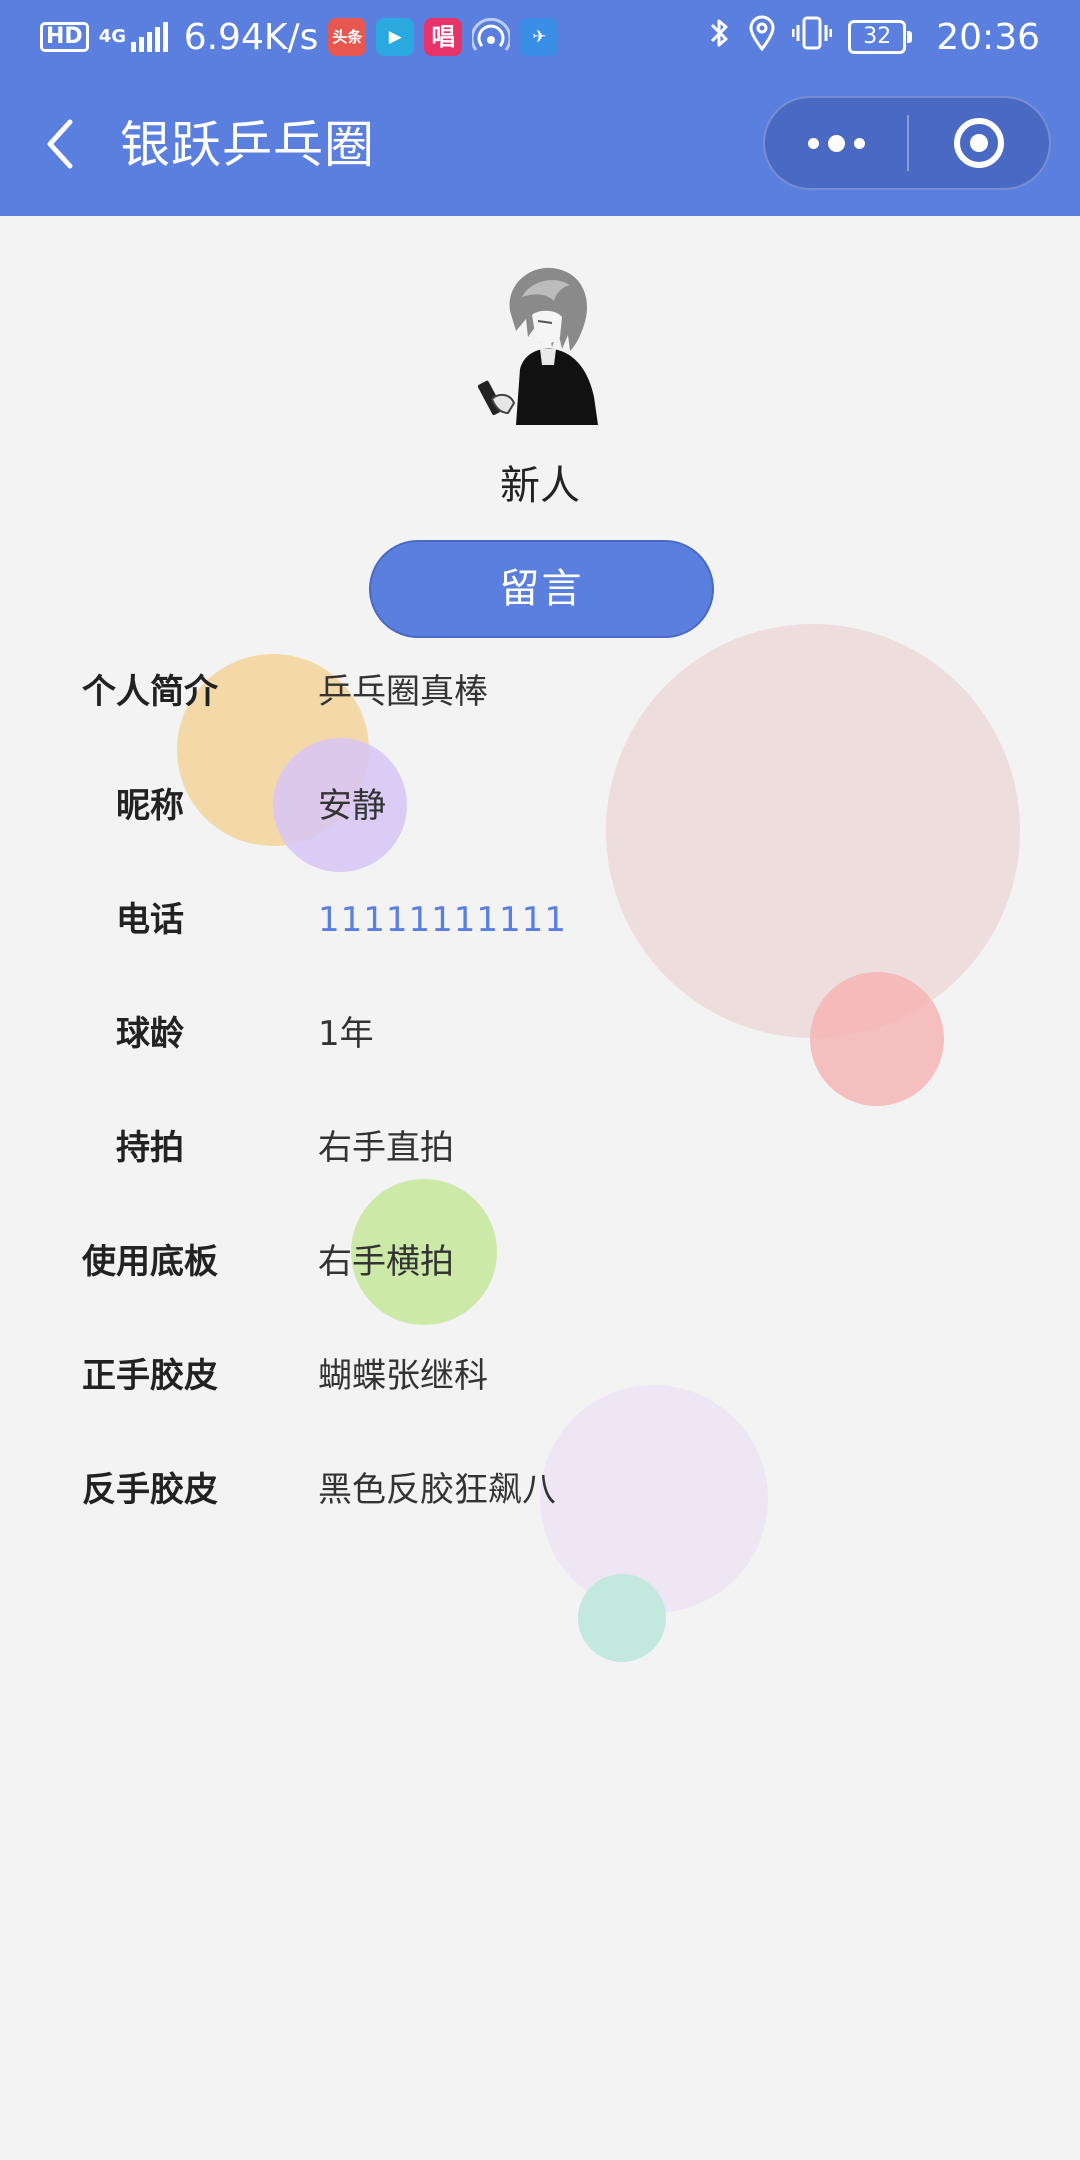 This screenshot has width=1080, height=2160. Describe the element at coordinates (395, 37) in the screenshot. I see `video-player-icon: ▶` at that location.